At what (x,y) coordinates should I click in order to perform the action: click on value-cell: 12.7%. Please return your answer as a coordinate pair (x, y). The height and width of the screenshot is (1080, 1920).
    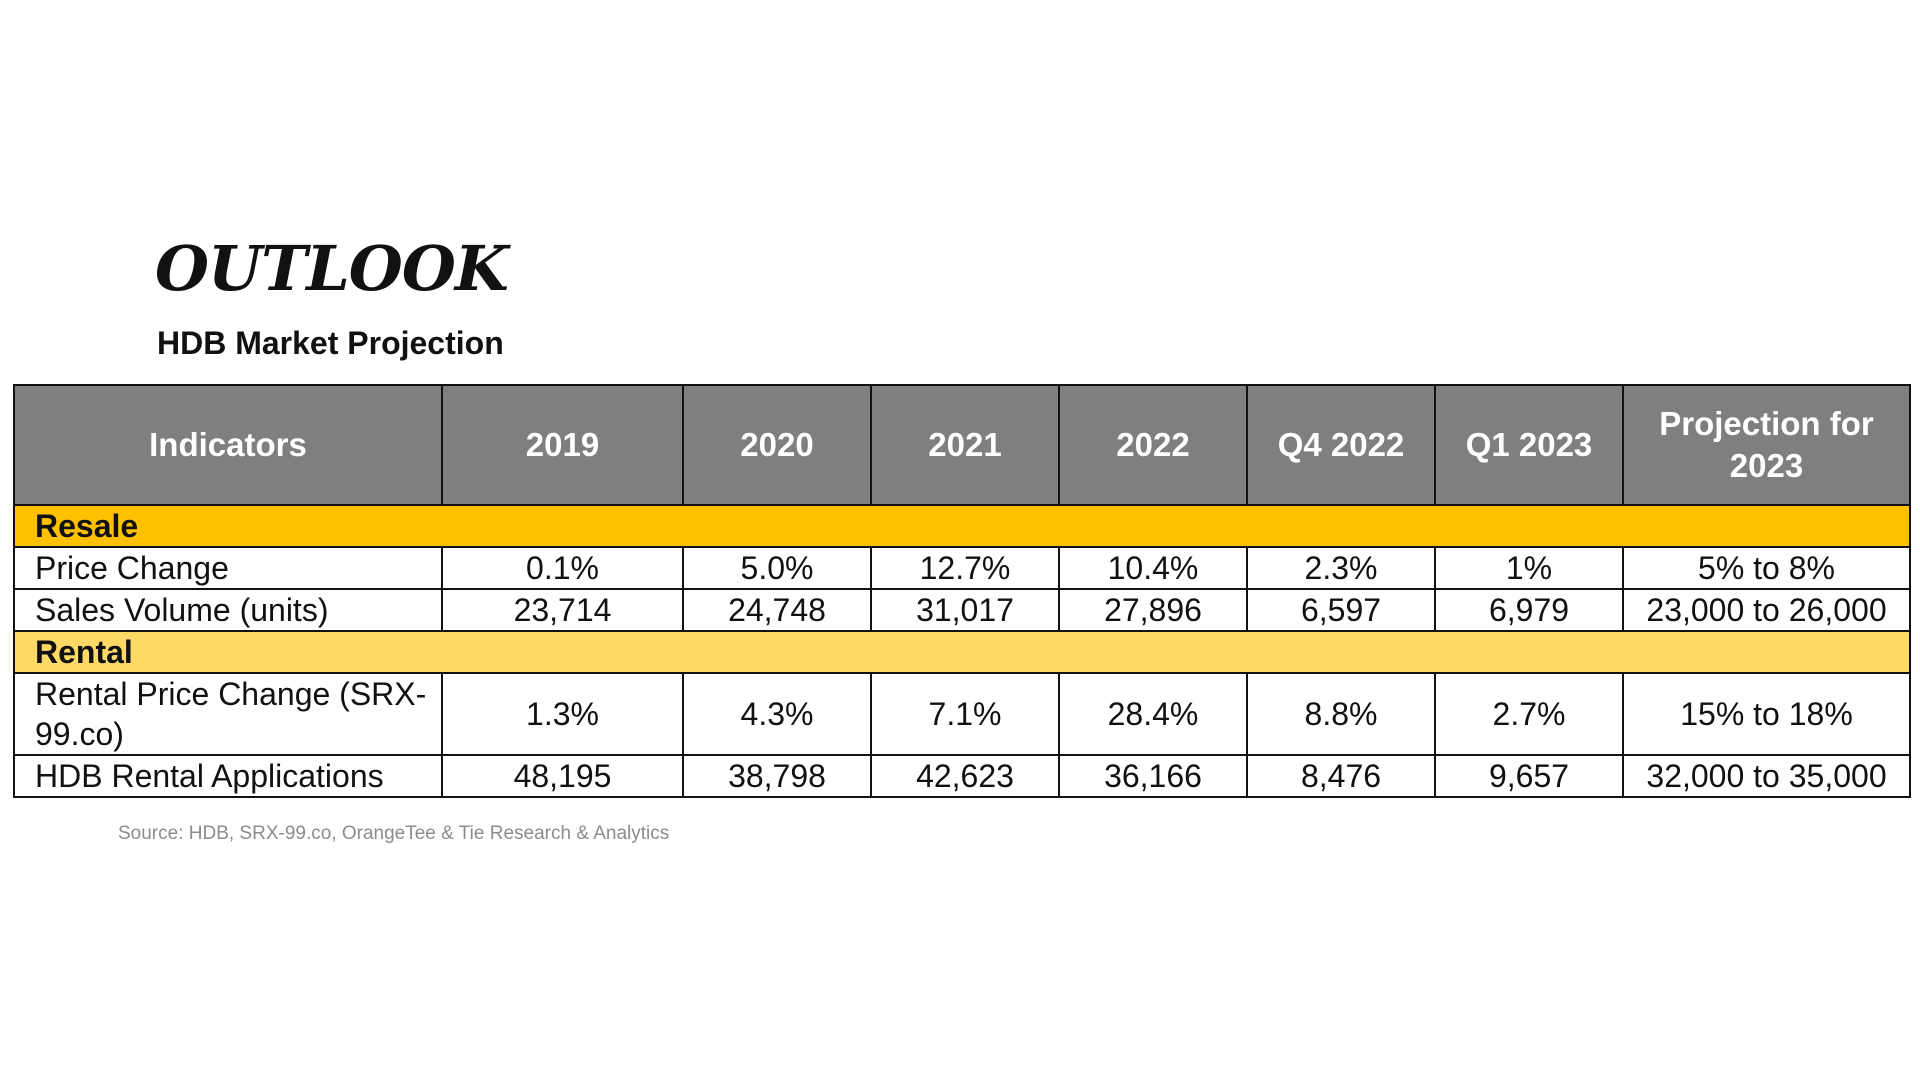
    Looking at the image, I should click on (965, 568).